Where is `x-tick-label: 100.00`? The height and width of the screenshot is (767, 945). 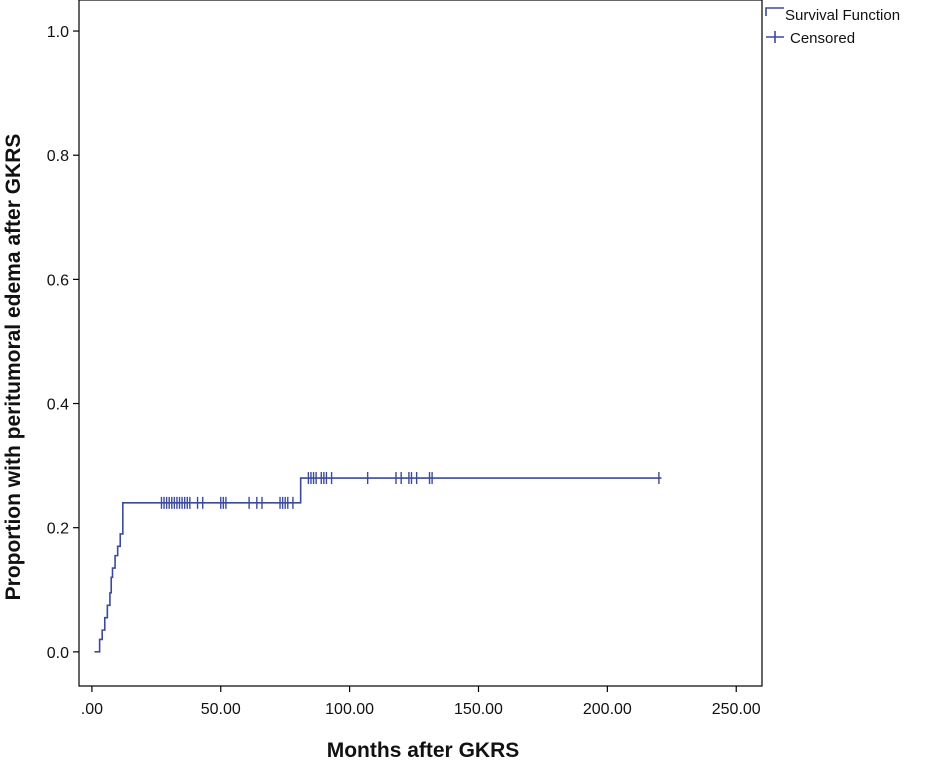 x-tick-label: 100.00 is located at coordinates (349, 709).